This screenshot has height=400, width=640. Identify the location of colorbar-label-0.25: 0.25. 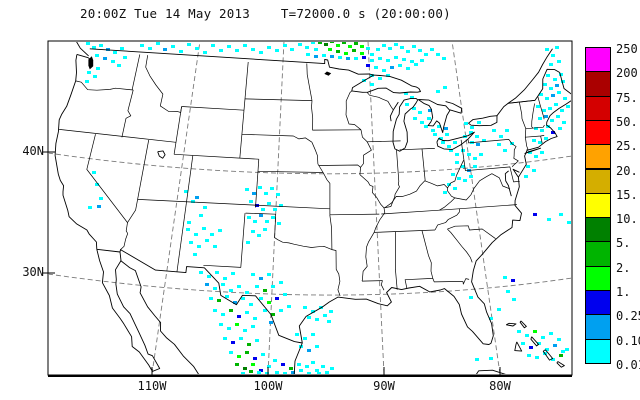
(628, 316).